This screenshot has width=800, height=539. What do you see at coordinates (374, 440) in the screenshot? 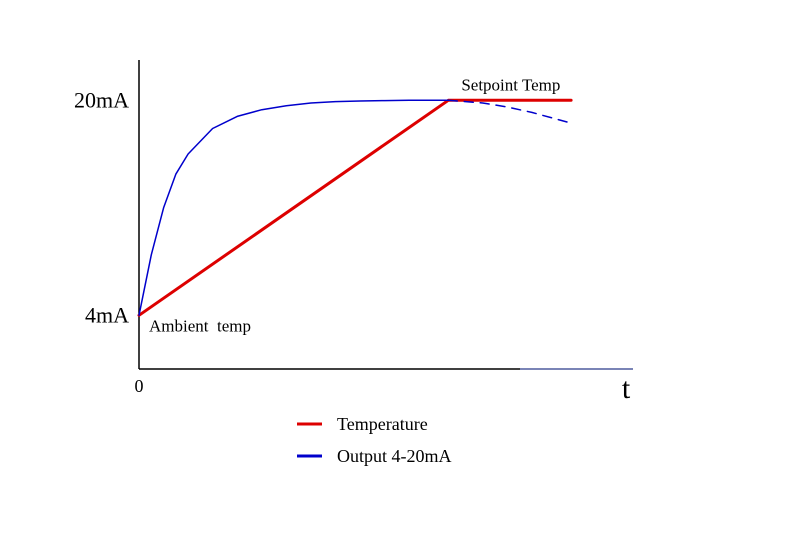
I see `legend: Temperature Output 4-20mA` at bounding box center [374, 440].